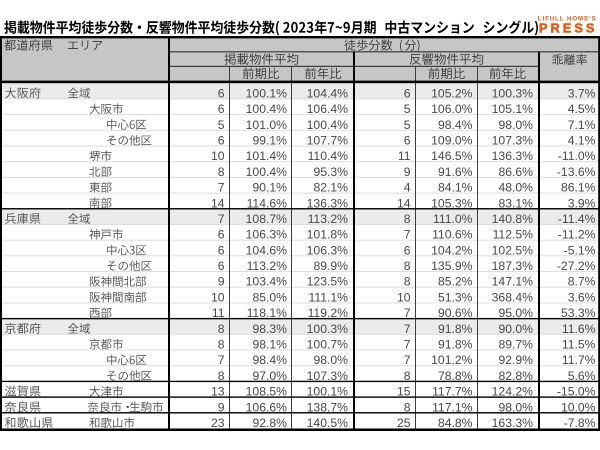  I want to click on svg-text: 10.0%, so click(578, 407).